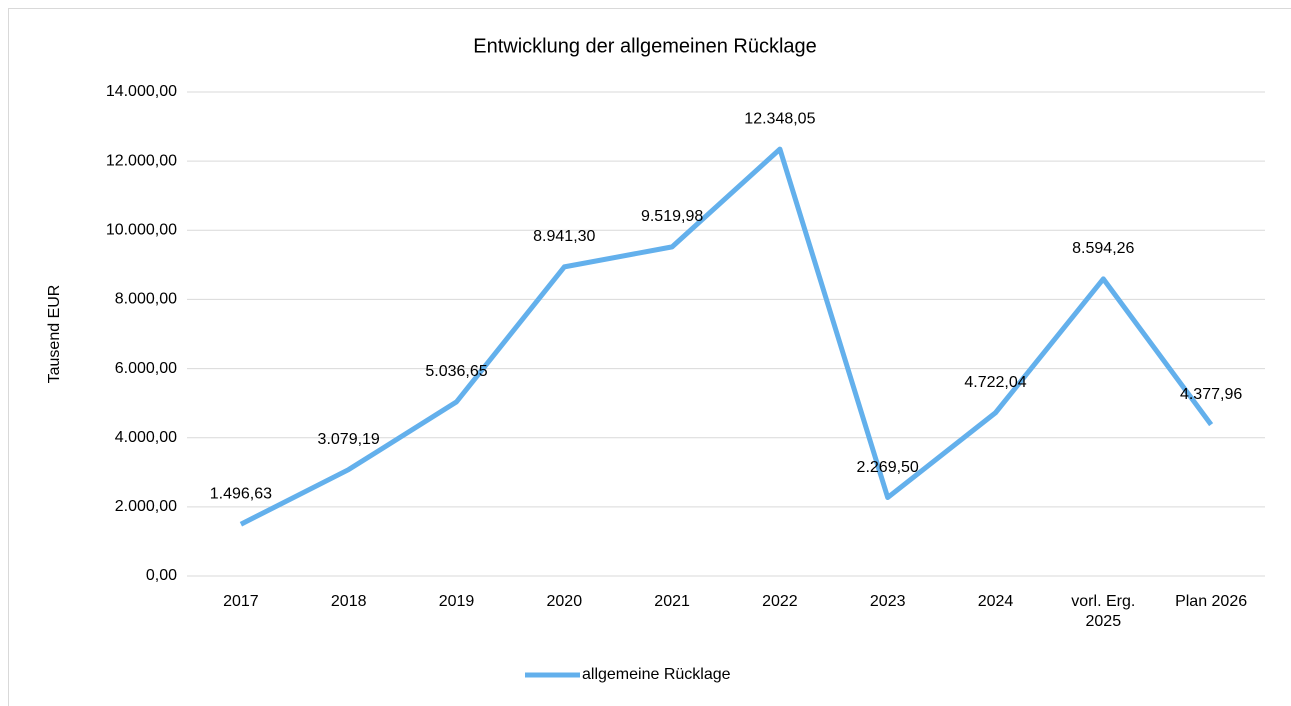 The width and height of the screenshot is (1291, 706). Describe the element at coordinates (241, 601) in the screenshot. I see `x-tick-label: 2017` at that location.